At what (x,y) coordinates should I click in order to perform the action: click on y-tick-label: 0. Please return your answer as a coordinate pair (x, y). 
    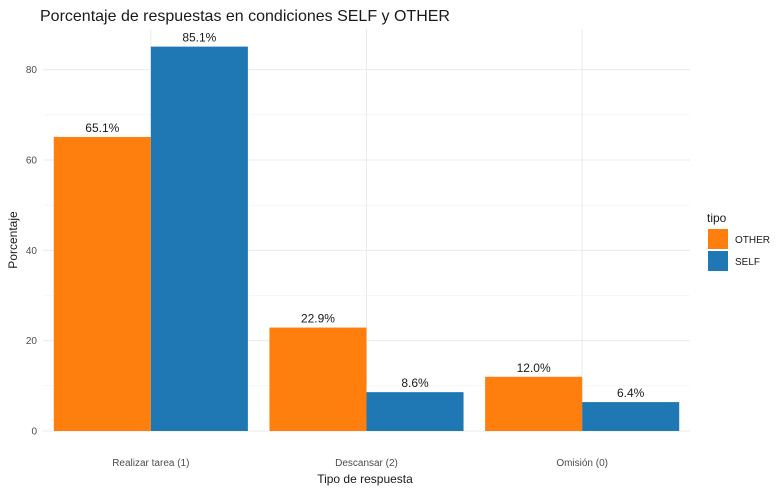
    Looking at the image, I should click on (34, 432).